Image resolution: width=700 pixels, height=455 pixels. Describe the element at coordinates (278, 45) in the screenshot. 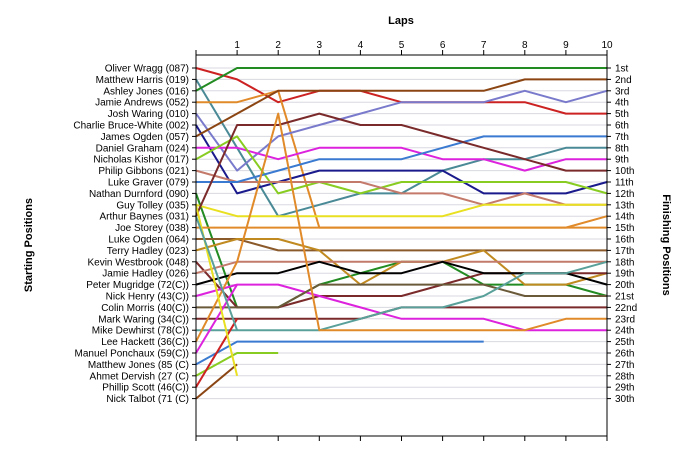

I see `x-tick-label: 2` at that location.